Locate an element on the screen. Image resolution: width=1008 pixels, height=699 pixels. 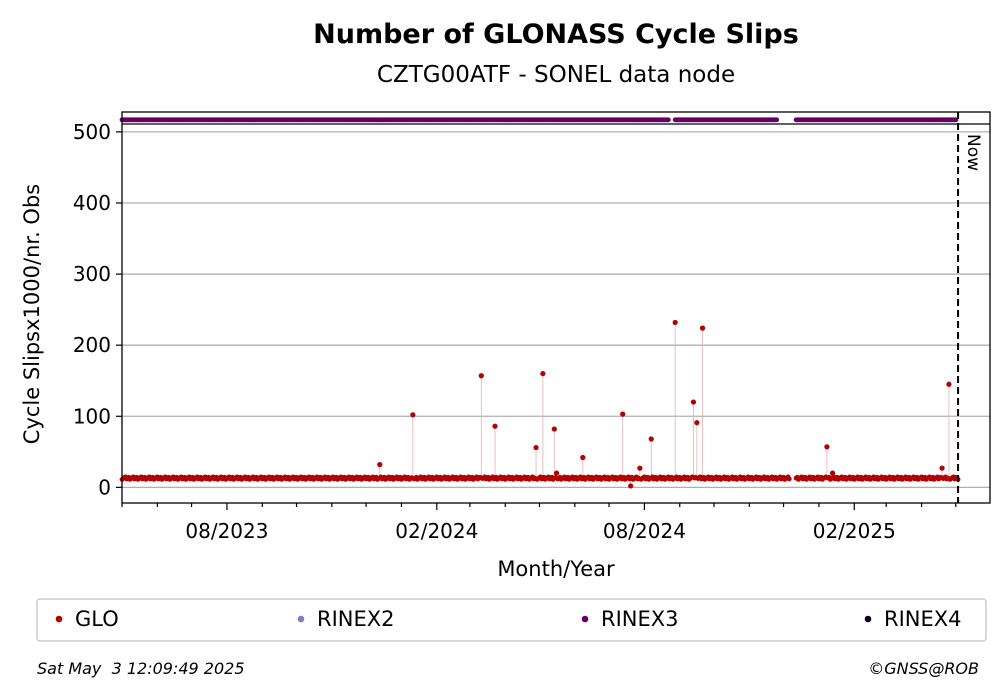
x-tick-label: 08/2024 is located at coordinates (644, 531).